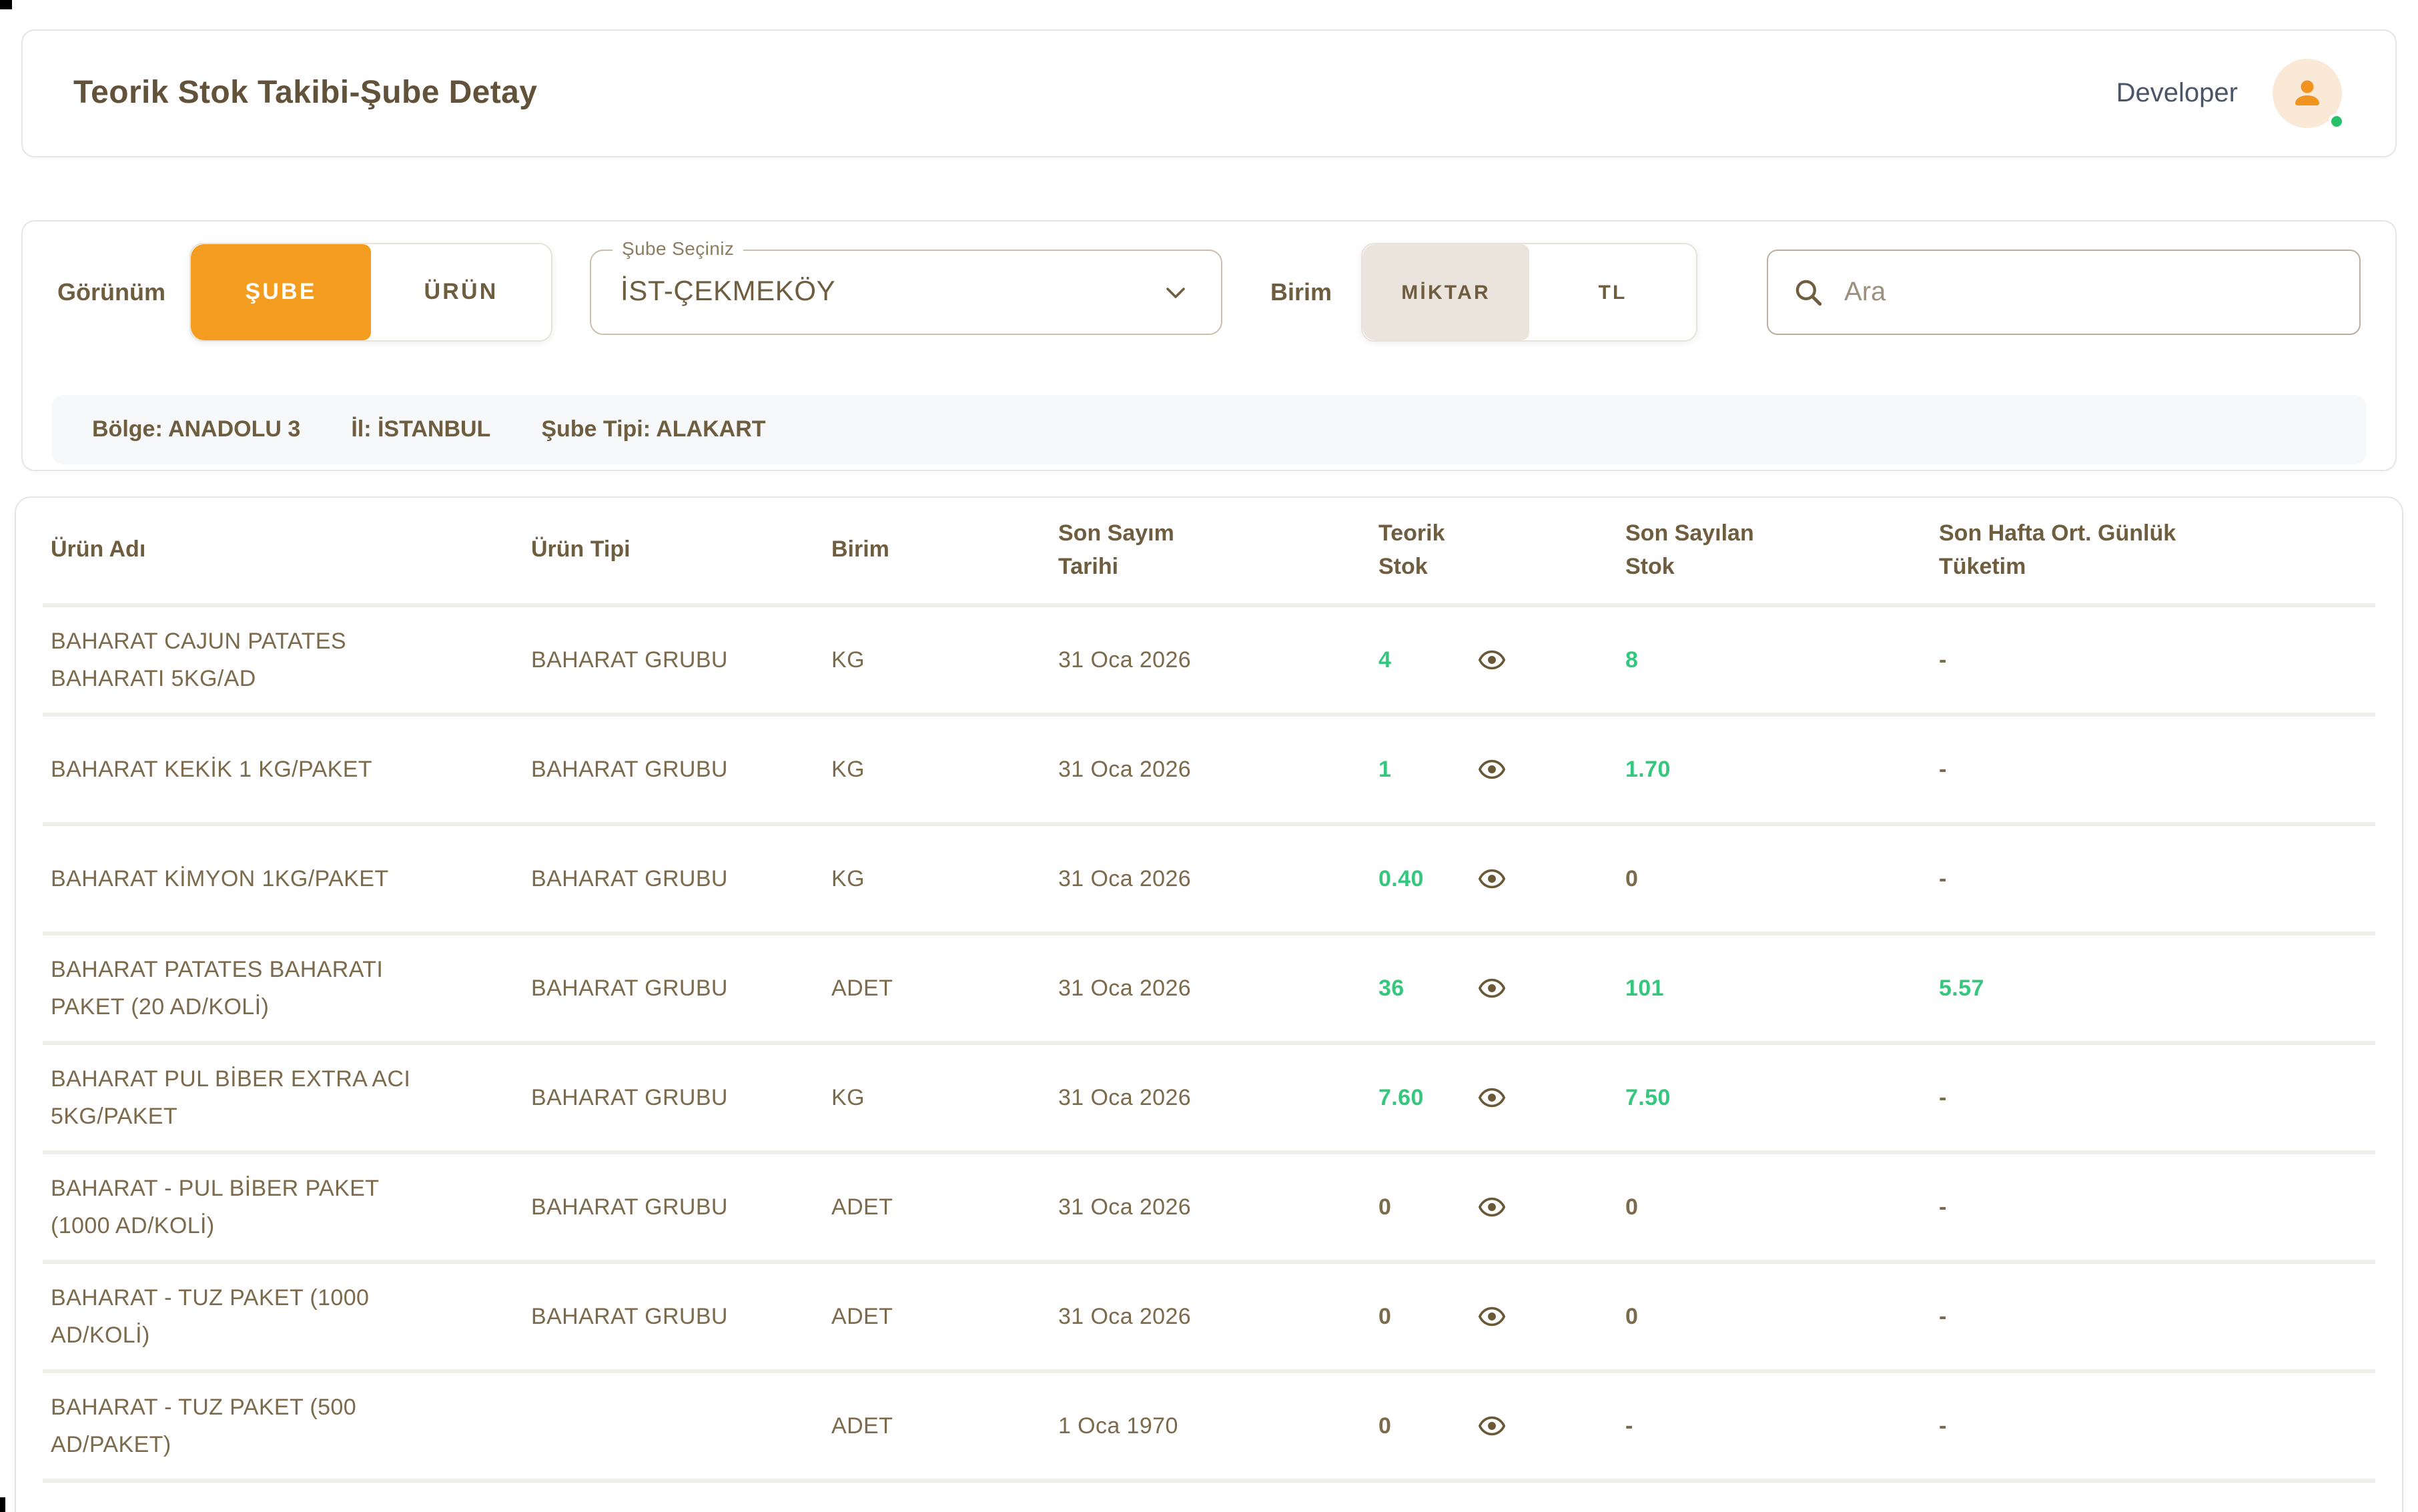 The width and height of the screenshot is (2418, 1512). I want to click on app-header: Teorik Stok Takibi-Şube Detay Developer, so click(1209, 93).